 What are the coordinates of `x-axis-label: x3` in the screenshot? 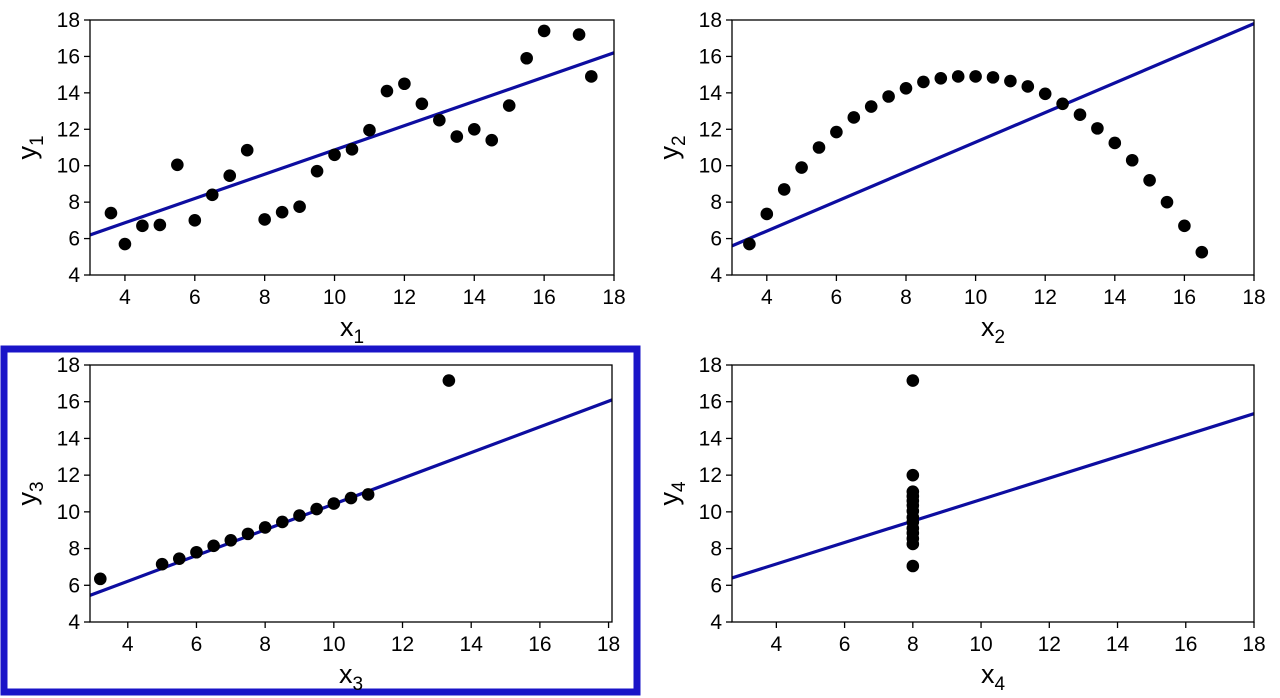 It's located at (351, 677).